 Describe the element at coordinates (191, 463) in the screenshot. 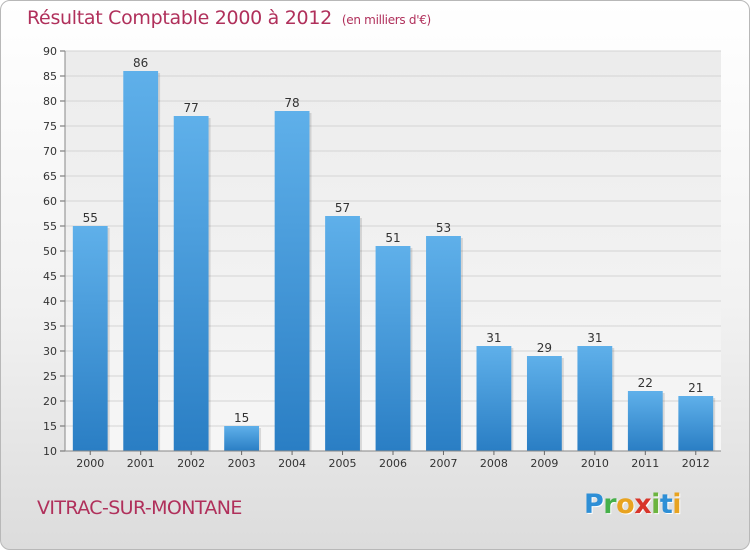

I see `x-tick-label-2002: 2002` at that location.